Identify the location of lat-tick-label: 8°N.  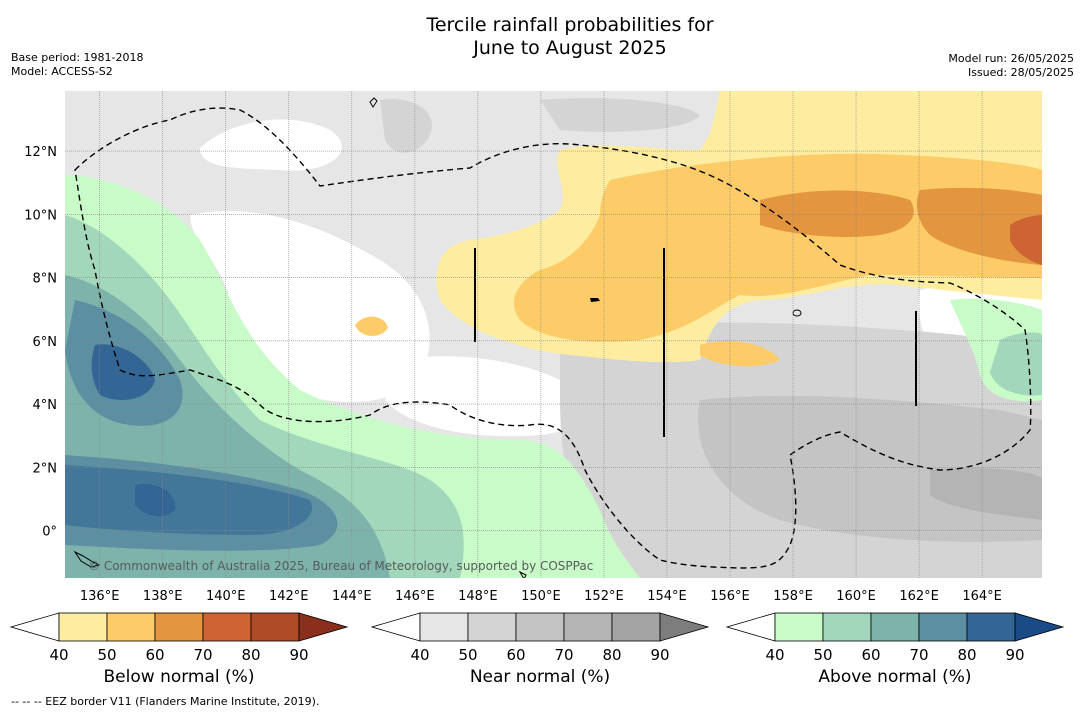
(45, 279).